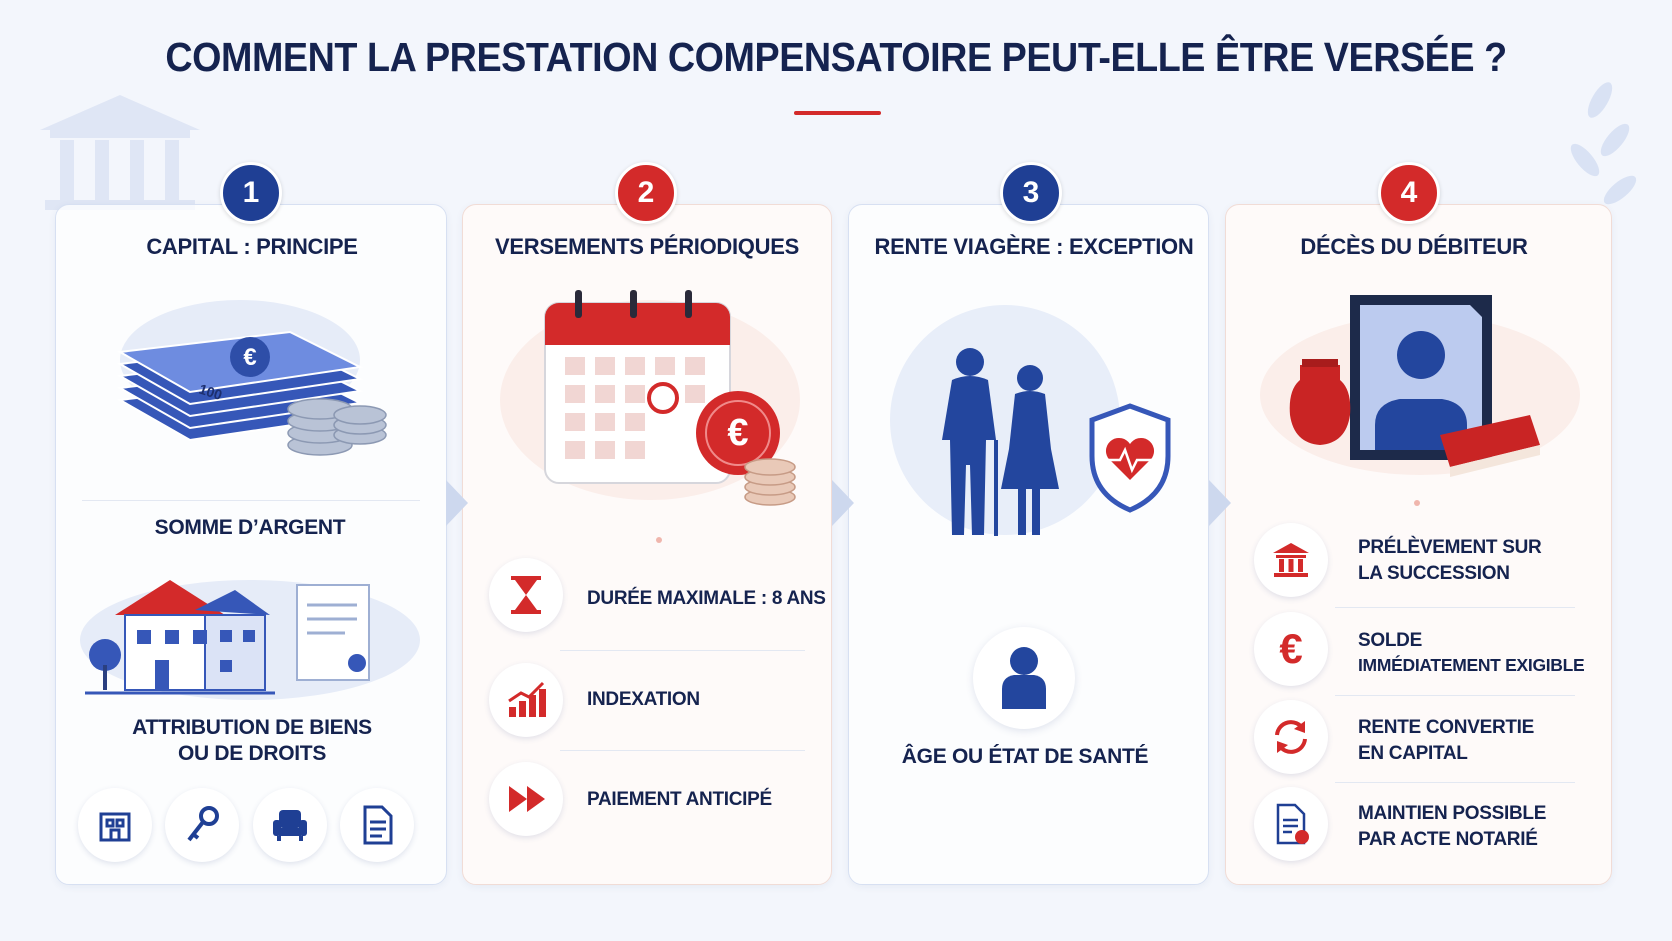 The width and height of the screenshot is (1672, 941). Describe the element at coordinates (1413, 753) in the screenshot. I see `item-label: EN CAPITAL` at that location.